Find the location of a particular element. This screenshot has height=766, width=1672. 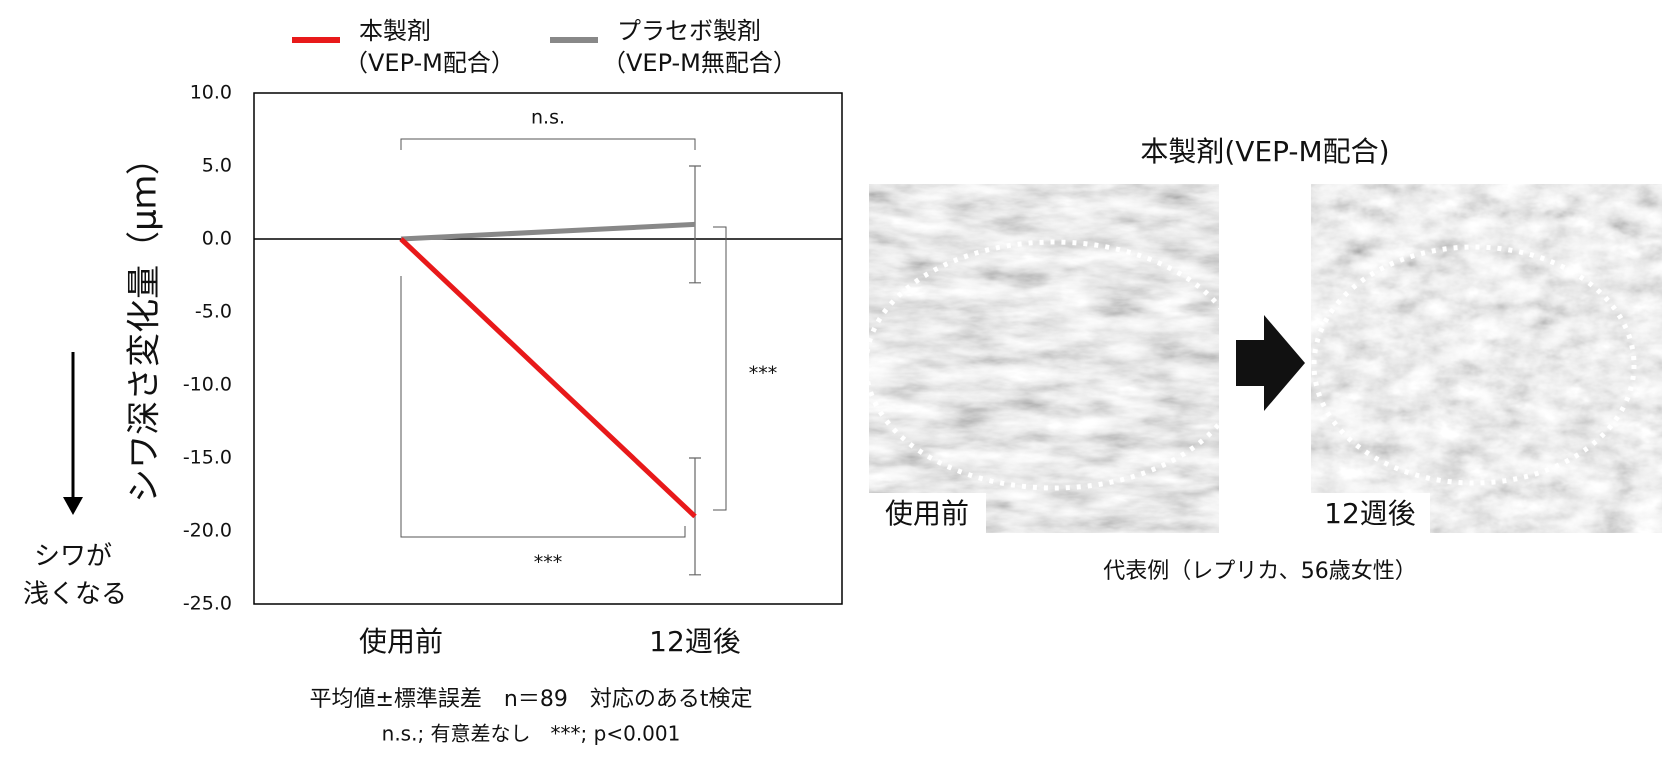

annotation: n.s. is located at coordinates (548, 118).